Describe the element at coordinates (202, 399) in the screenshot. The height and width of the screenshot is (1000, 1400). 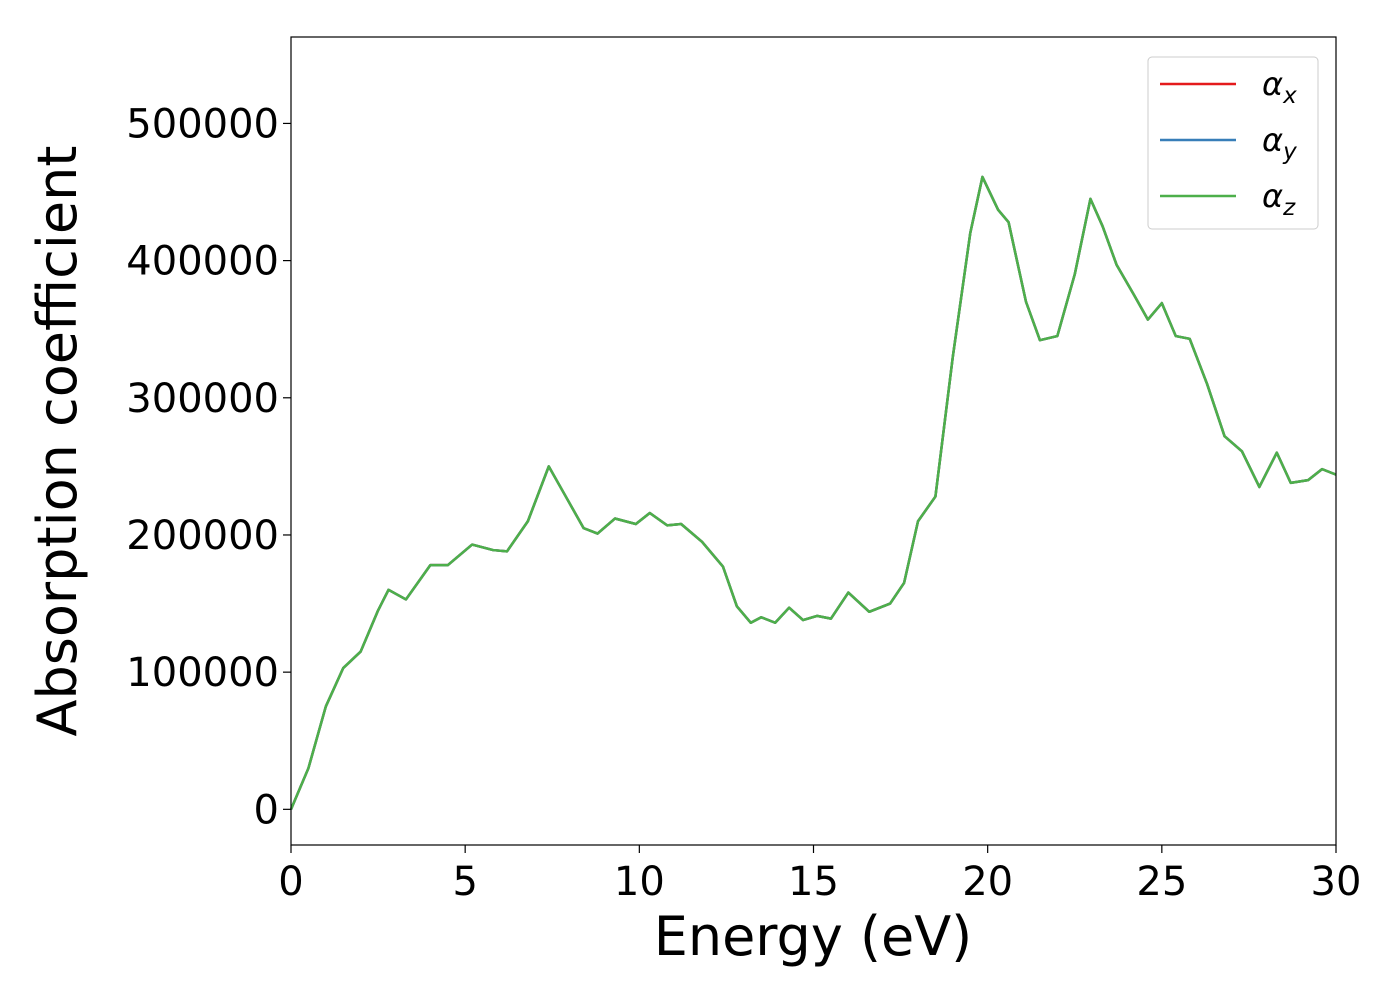
I see `y-tick-label: 300000` at that location.